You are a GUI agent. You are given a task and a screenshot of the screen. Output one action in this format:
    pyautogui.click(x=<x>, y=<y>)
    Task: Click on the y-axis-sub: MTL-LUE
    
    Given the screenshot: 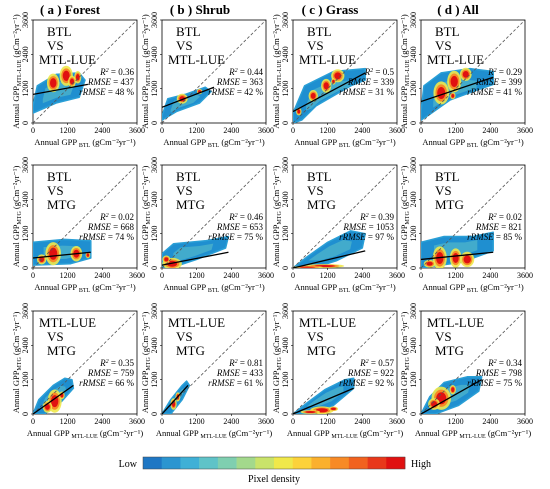 What is the action you would take?
    pyautogui.click(x=20, y=72)
    